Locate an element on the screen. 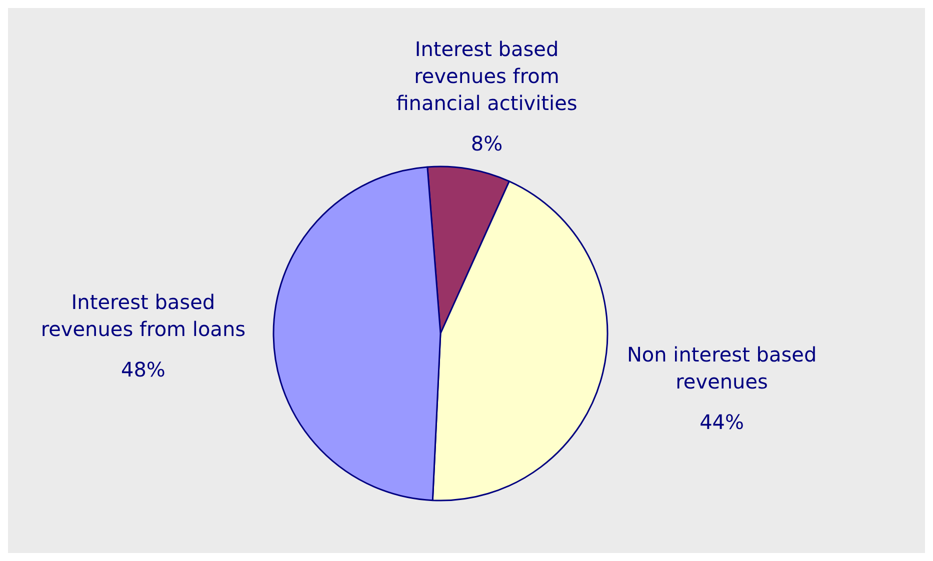 This screenshot has width=933, height=561. slice-label: Interest based revenues from financial activities is located at coordinates (487, 75).